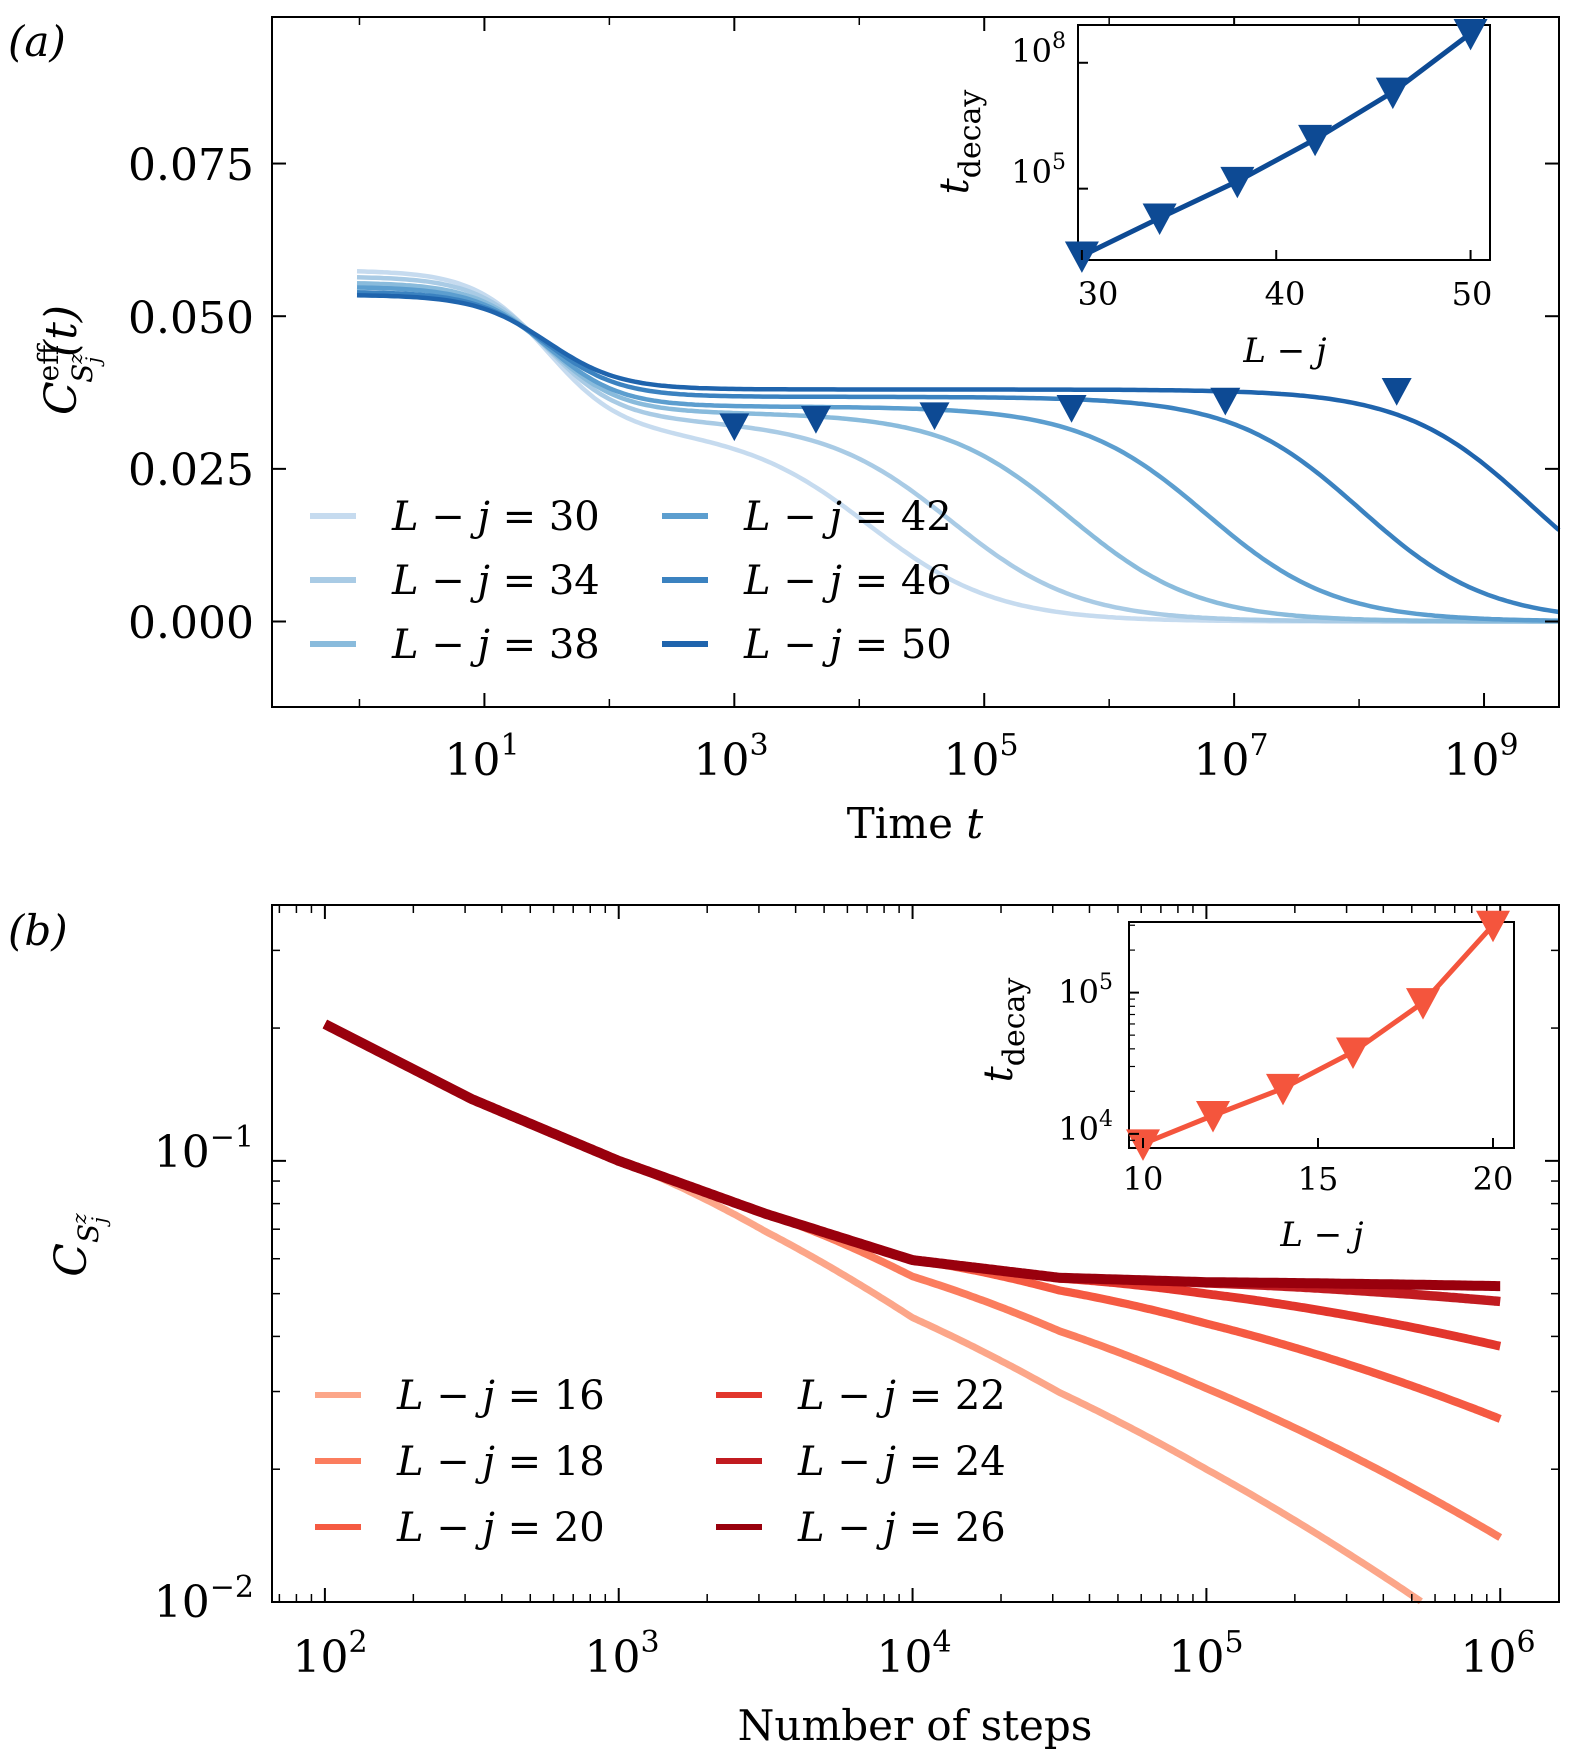 This screenshot has width=1576, height=1760. Describe the element at coordinates (191, 623) in the screenshot. I see `panel-a-ytick-label: 0.000` at that location.